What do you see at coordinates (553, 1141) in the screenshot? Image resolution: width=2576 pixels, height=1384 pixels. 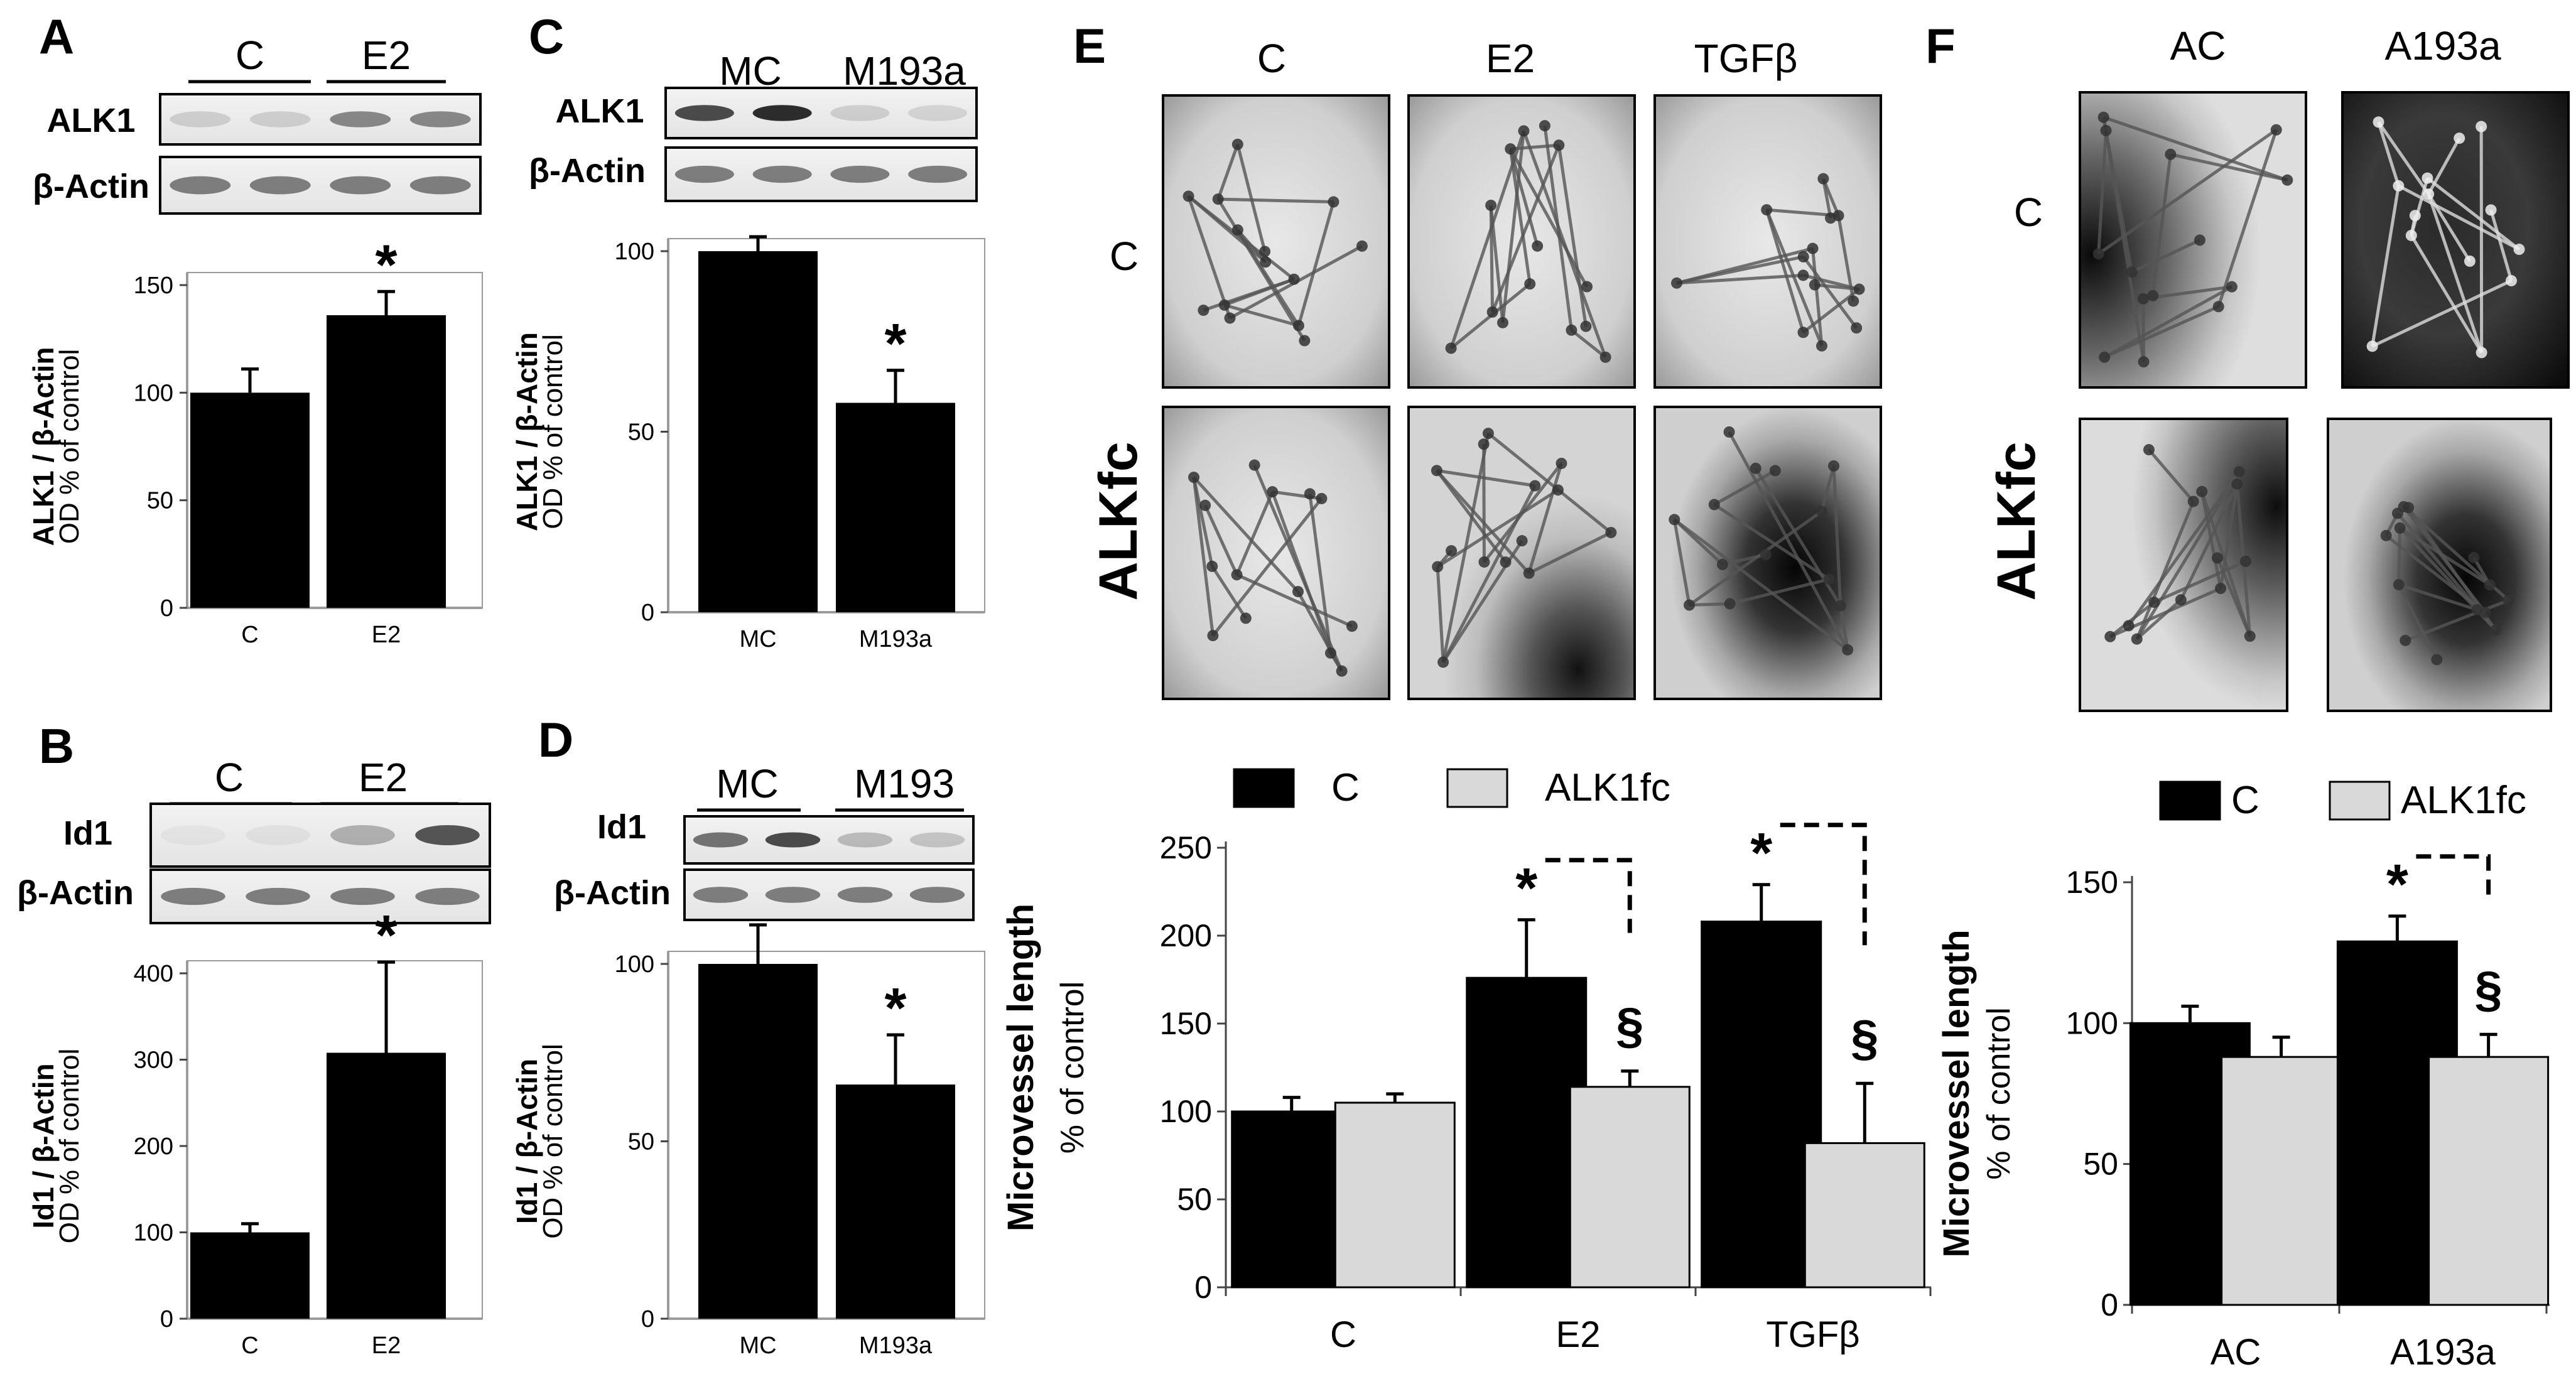 I see `y-axis-label-line2-d: OD % of control` at bounding box center [553, 1141].